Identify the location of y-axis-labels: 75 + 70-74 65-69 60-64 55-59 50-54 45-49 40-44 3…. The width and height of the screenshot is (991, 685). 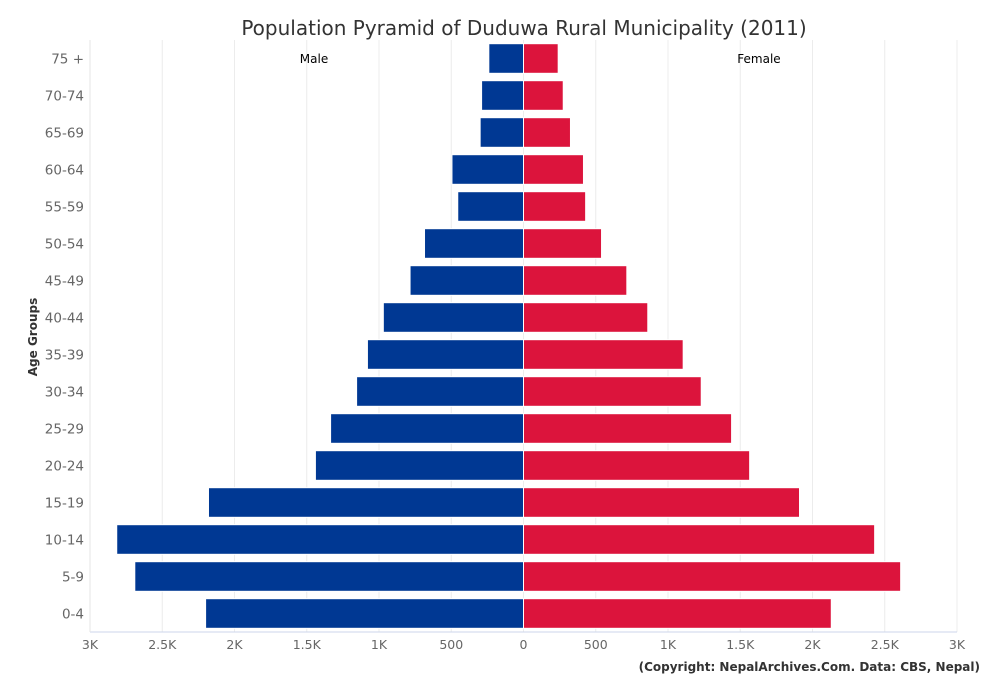
(64, 337).